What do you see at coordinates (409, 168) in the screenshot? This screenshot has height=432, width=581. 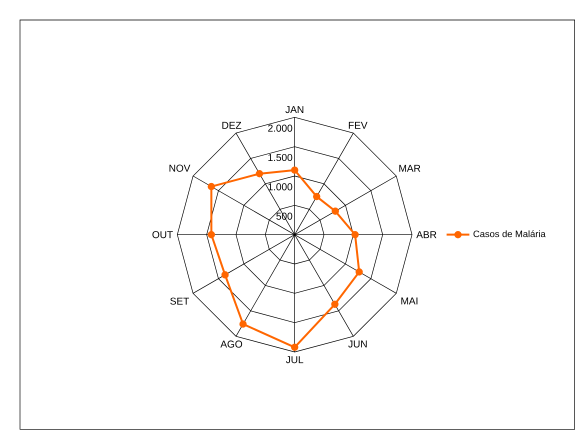 I see `spoke-label: MAR` at bounding box center [409, 168].